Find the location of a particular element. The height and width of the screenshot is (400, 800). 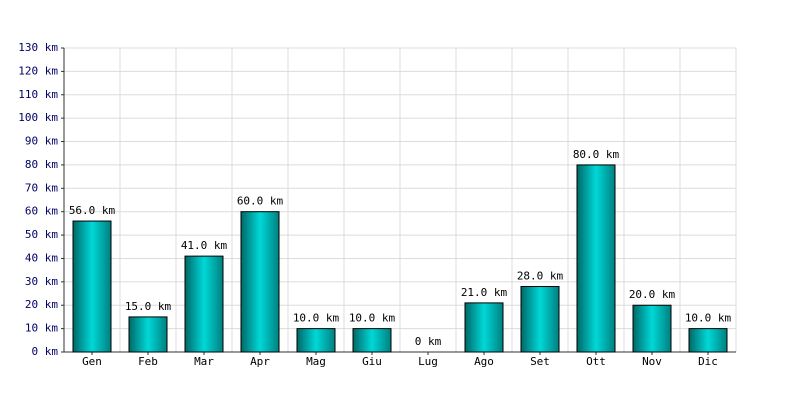

value-label: 20.0 km is located at coordinates (652, 294).